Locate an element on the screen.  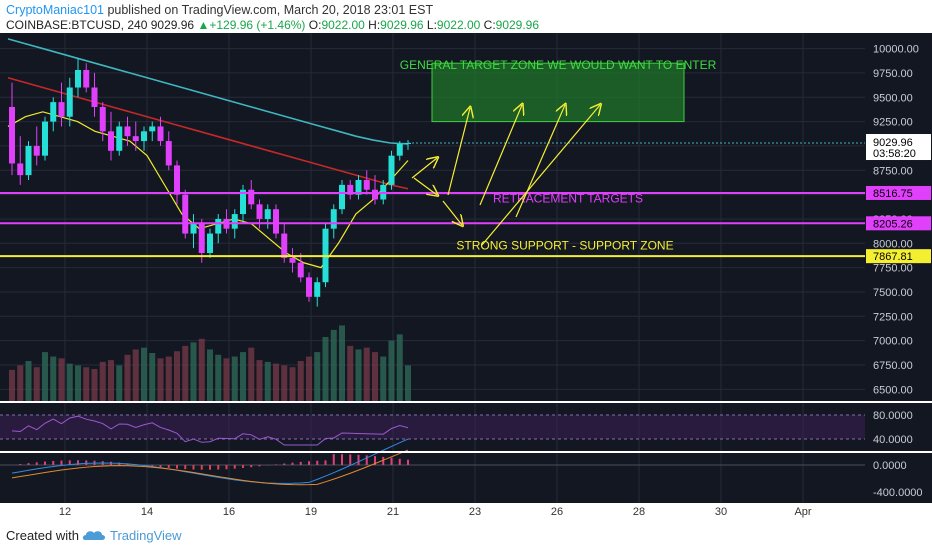
moving-average-line is located at coordinates (208, 91).